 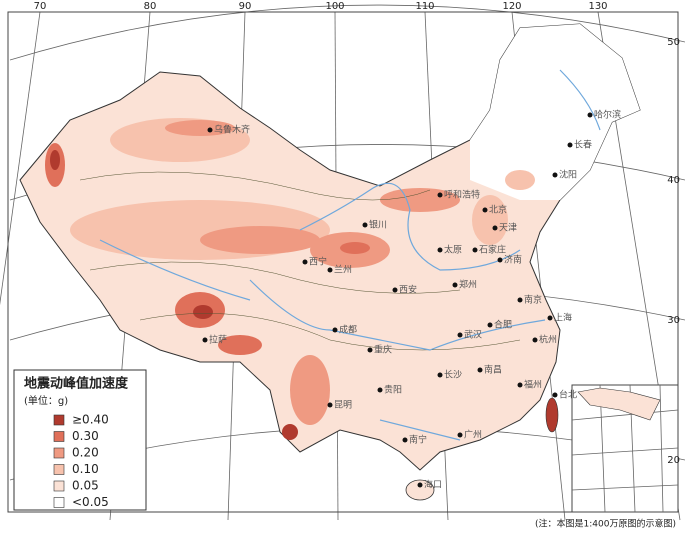 What do you see at coordinates (245, 6) in the screenshot?
I see `longitude-label: 90` at bounding box center [245, 6].